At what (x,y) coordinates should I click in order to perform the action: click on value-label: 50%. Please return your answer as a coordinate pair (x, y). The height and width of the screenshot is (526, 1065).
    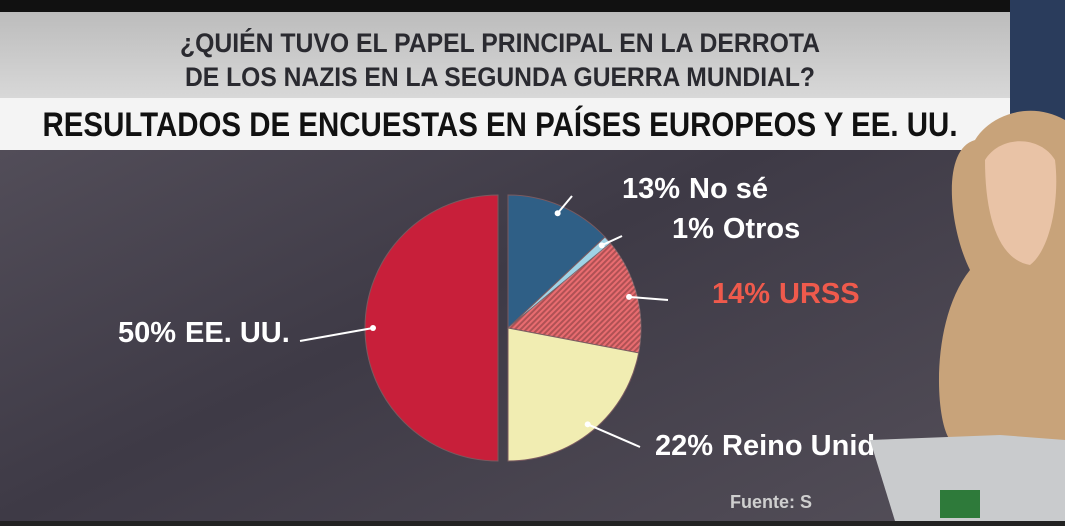
    Looking at the image, I should click on (147, 333).